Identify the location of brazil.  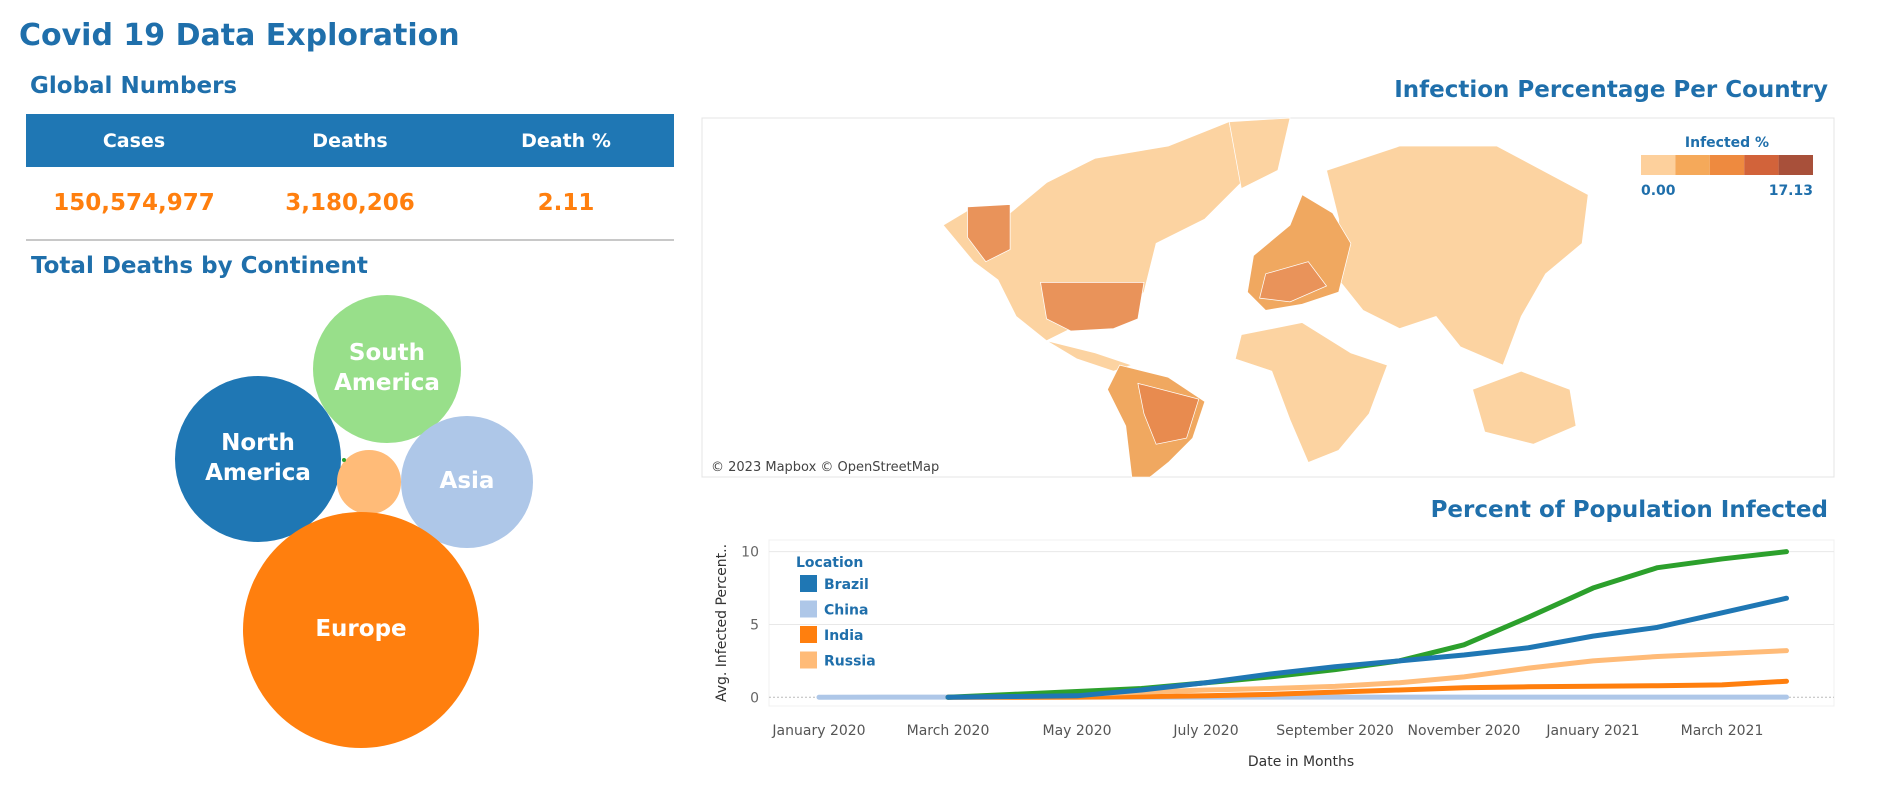
(1168, 413).